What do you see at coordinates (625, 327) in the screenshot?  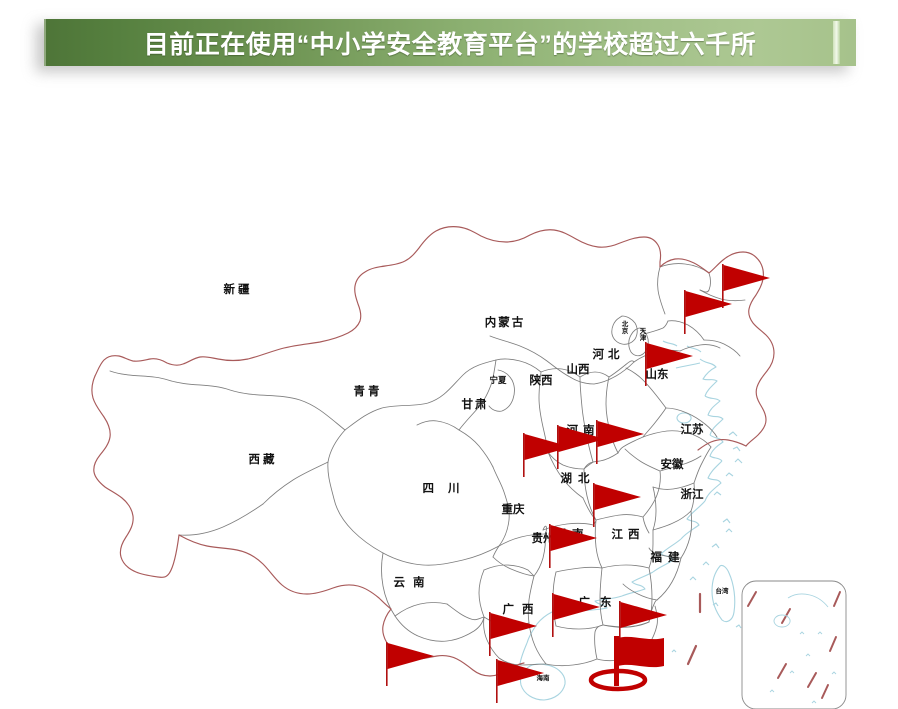 I see `province-label-beijing: 北京` at bounding box center [625, 327].